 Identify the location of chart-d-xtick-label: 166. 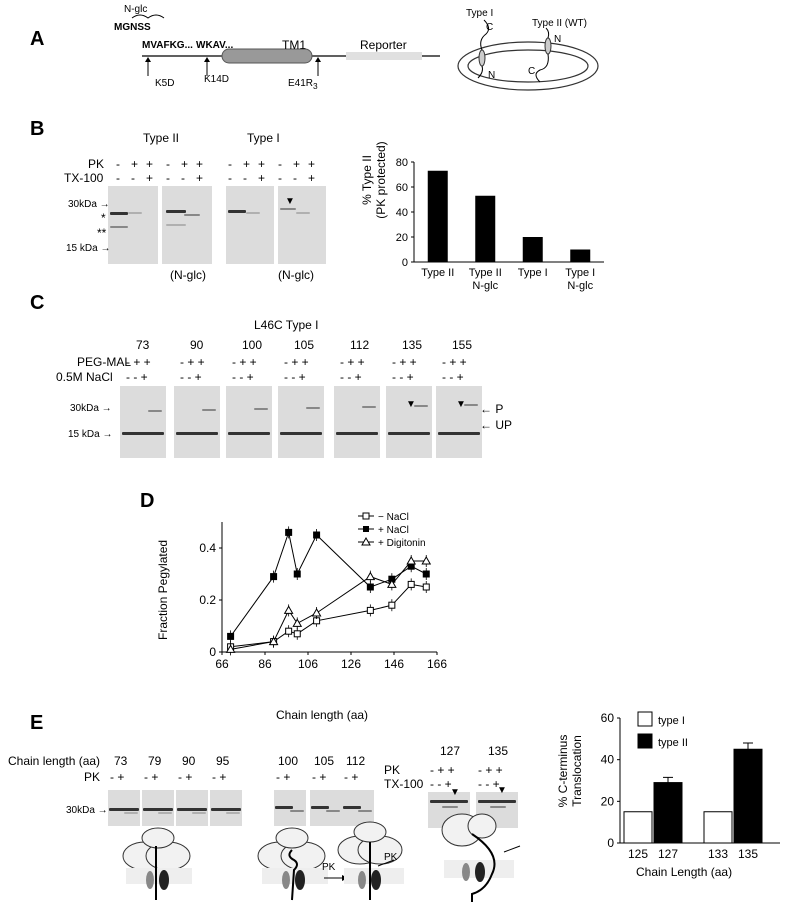
(437, 664).